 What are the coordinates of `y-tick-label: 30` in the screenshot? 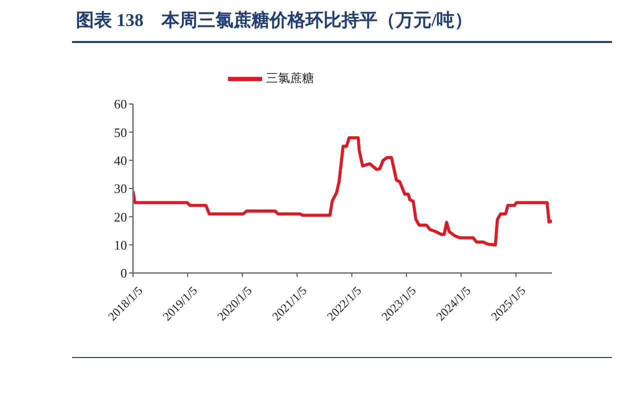 It's located at (120, 188).